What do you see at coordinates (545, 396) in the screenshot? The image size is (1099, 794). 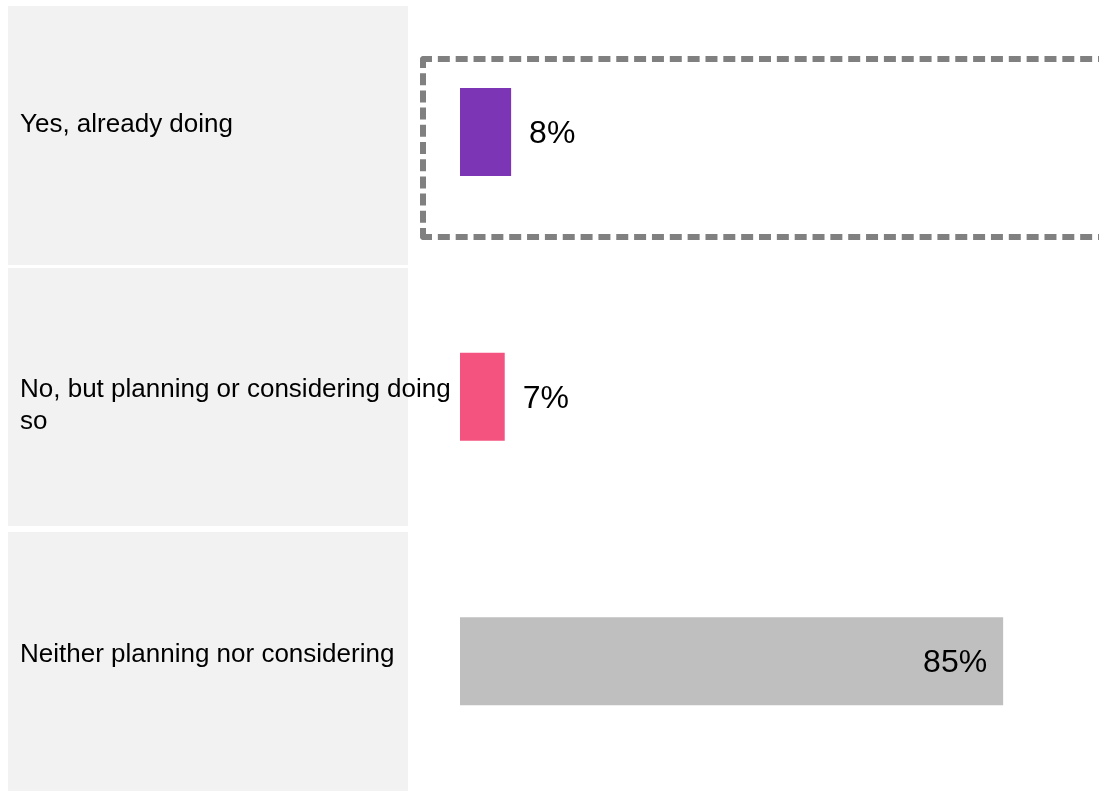 I see `data-label: 7%` at bounding box center [545, 396].